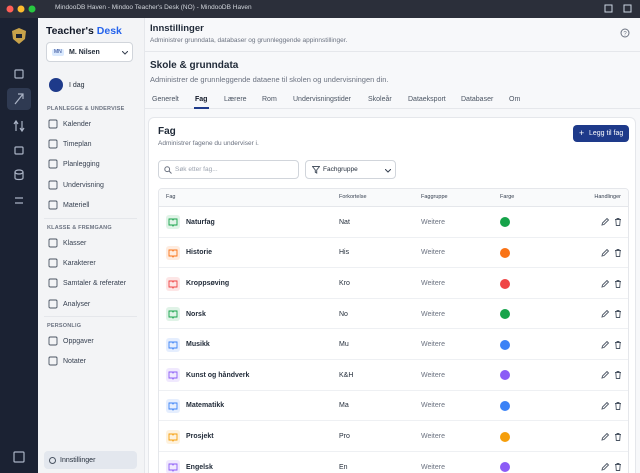 The width and height of the screenshot is (640, 473). I want to click on add-button: Legg til fag +, so click(601, 133).